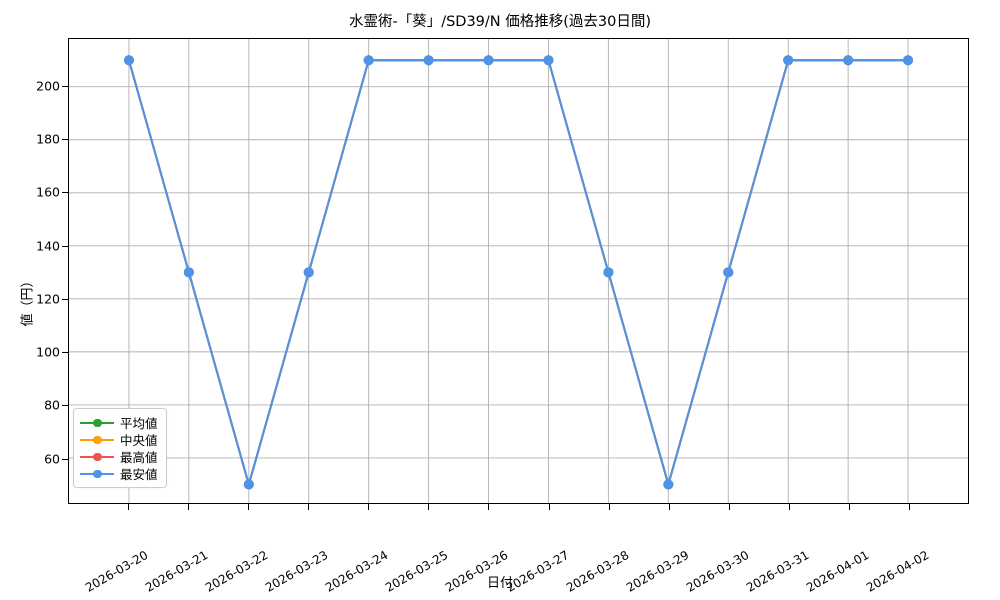  I want to click on legend-item-0: 平均値, so click(119, 422).